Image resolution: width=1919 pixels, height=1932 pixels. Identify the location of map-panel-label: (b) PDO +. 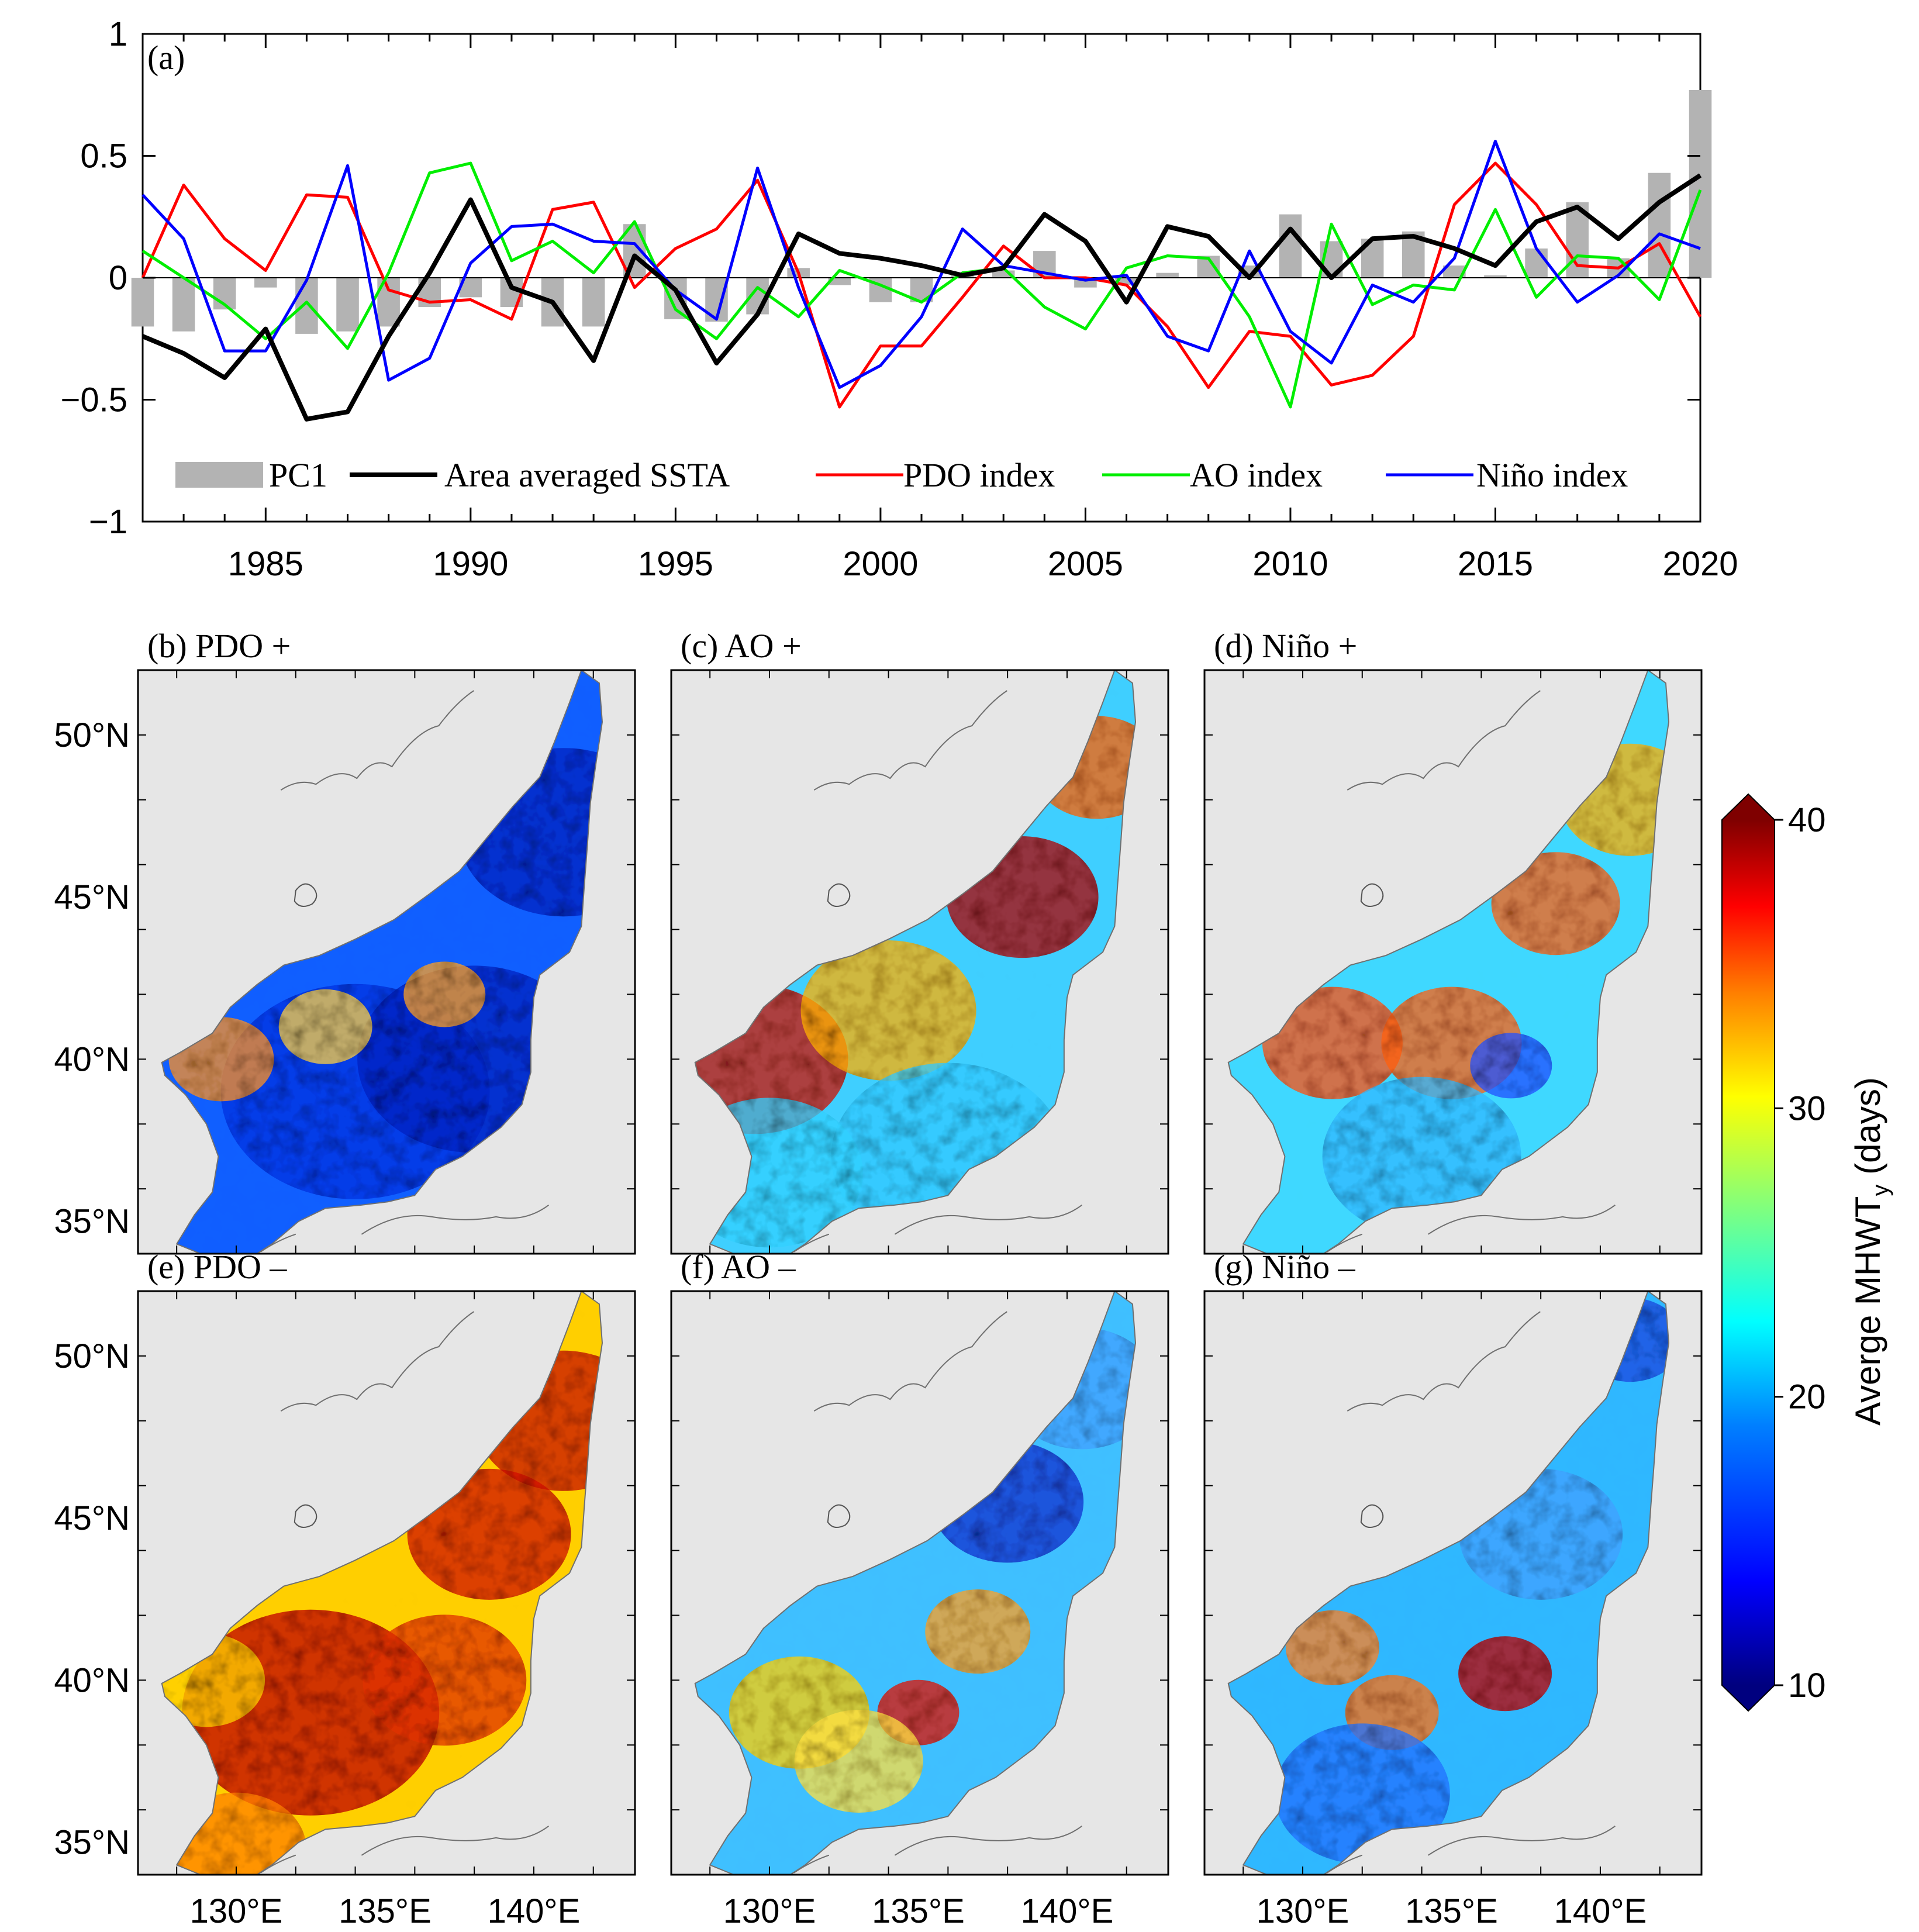
(219, 646).